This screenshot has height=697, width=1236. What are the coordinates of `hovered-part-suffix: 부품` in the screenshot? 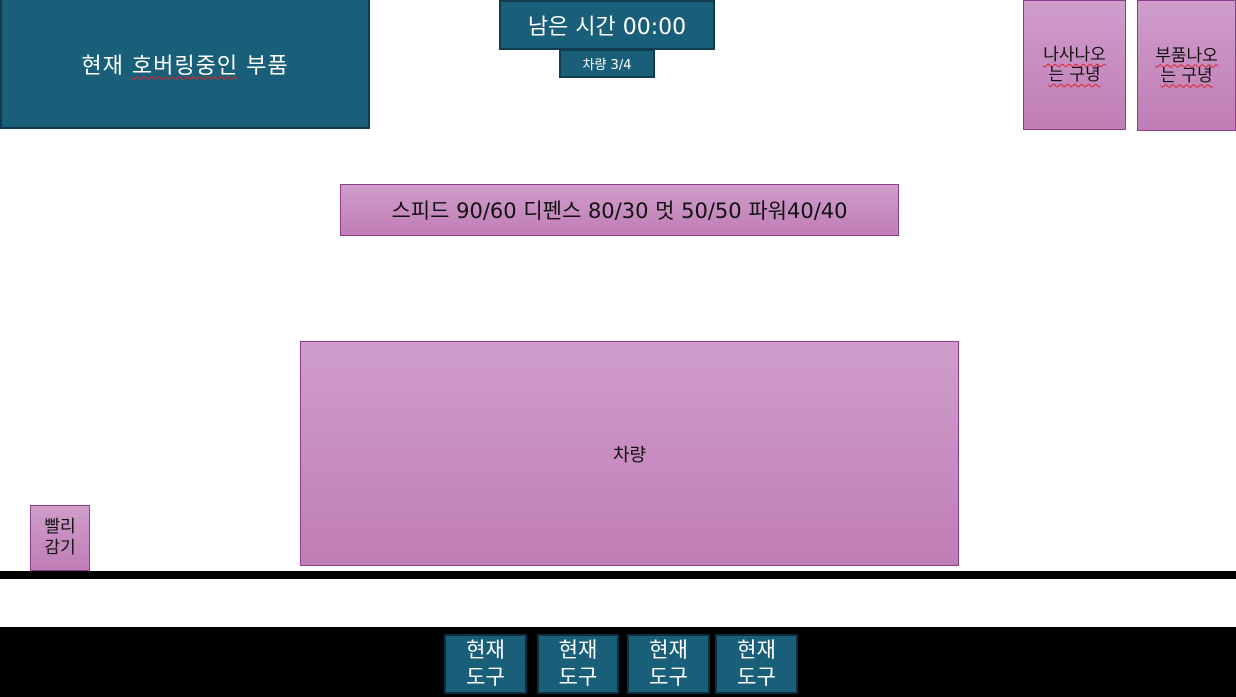 It's located at (267, 66).